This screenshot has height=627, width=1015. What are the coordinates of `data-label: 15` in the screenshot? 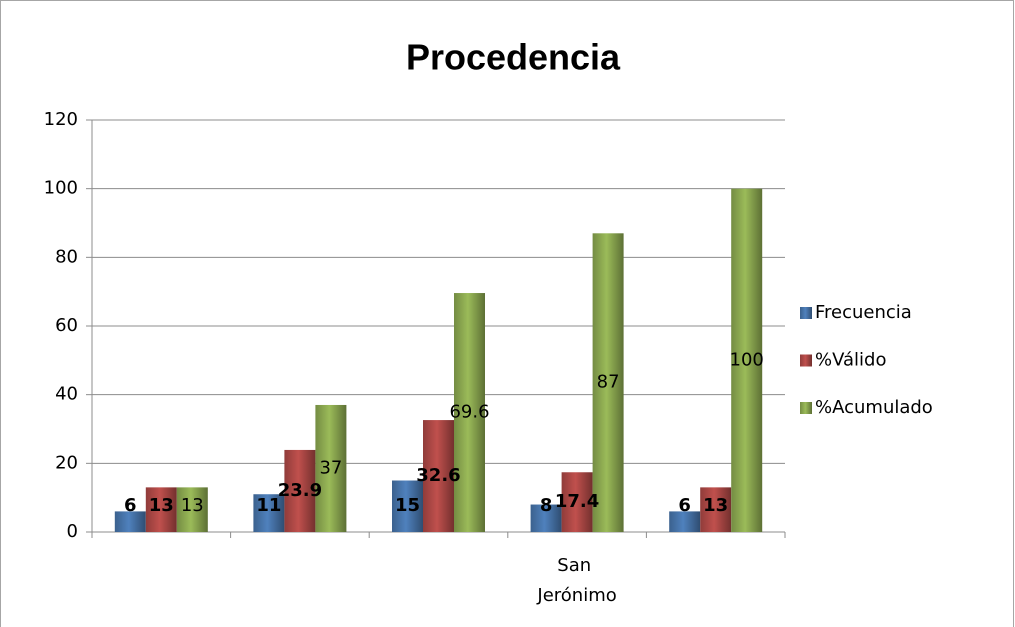 It's located at (407, 505).